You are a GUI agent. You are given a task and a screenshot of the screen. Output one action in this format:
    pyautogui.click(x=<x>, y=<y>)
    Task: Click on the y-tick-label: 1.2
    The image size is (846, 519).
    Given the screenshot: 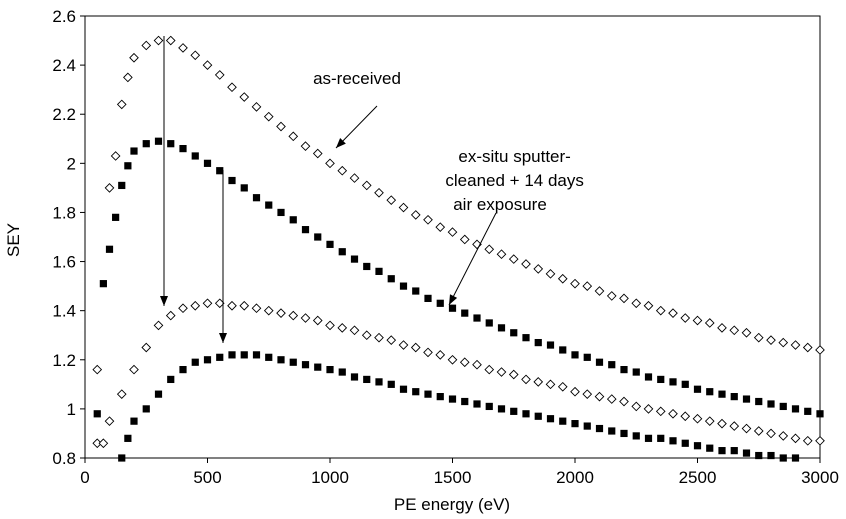 What is the action you would take?
    pyautogui.click(x=64, y=360)
    